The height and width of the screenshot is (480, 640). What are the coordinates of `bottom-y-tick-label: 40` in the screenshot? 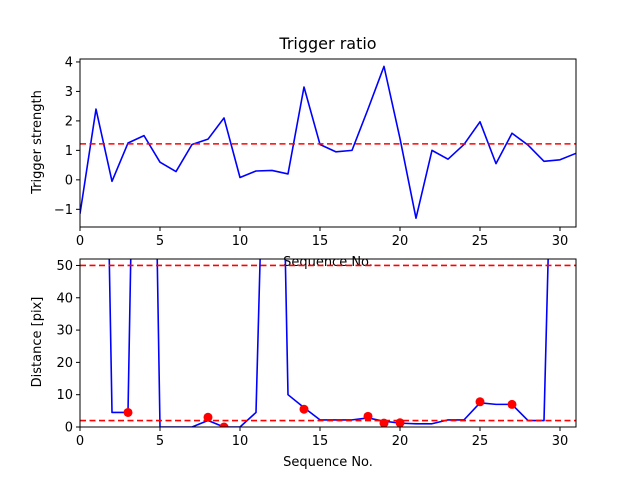 It's located at (64, 298).